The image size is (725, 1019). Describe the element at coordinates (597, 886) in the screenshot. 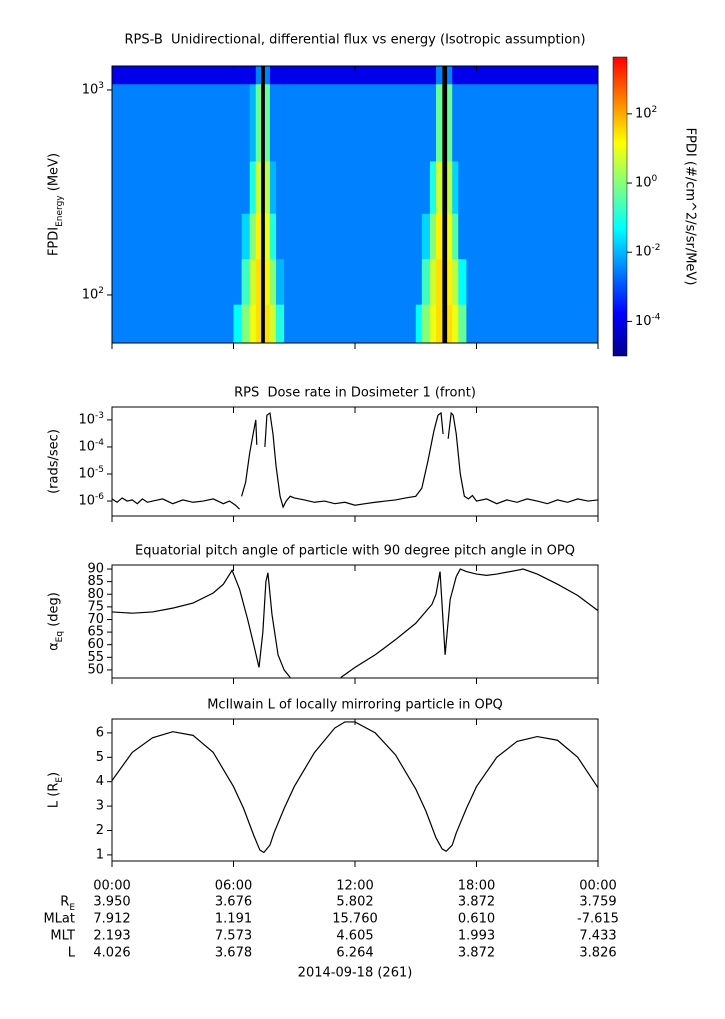

I see `x-tick-label: 00:00` at that location.